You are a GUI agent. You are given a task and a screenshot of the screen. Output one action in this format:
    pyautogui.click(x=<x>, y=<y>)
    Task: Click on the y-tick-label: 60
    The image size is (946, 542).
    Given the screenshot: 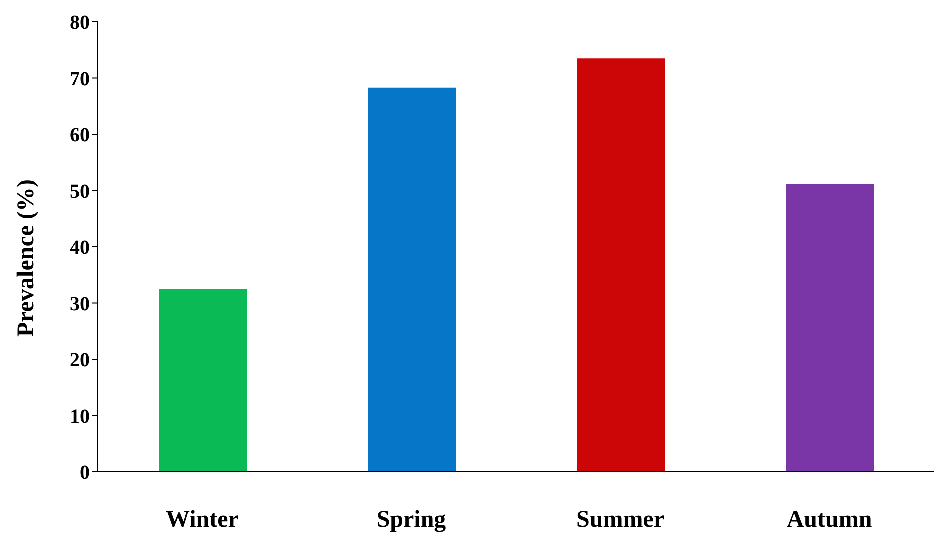 What is the action you would take?
    pyautogui.click(x=80, y=135)
    